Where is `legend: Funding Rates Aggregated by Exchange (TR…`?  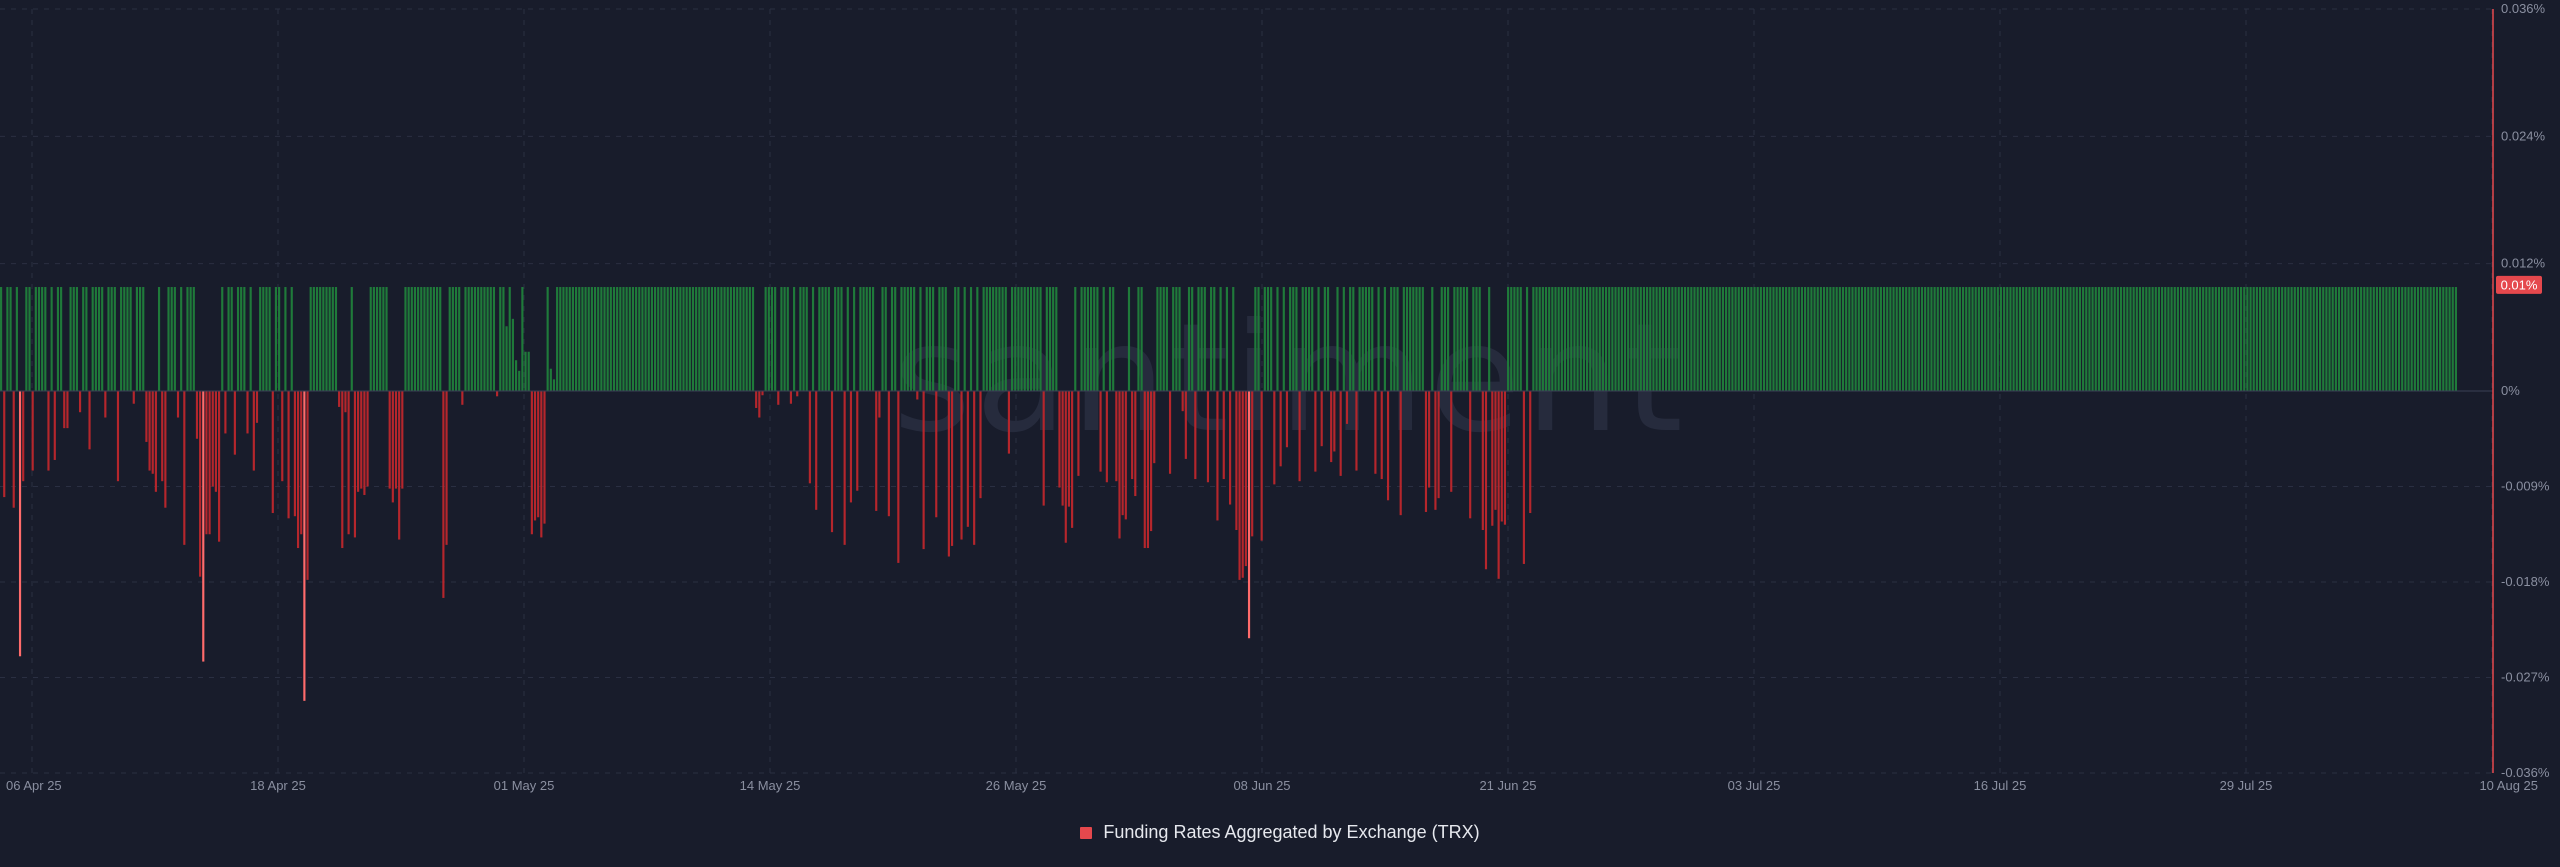 legend: Funding Rates Aggregated by Exchange (TR… is located at coordinates (1280, 832).